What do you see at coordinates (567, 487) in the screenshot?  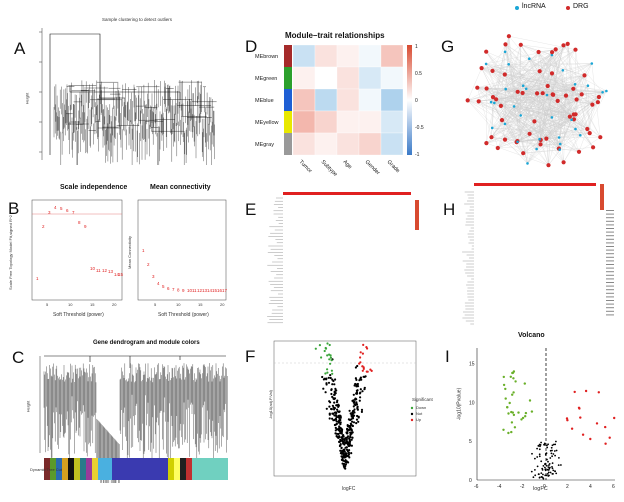 I see `x-tick-label: 2` at bounding box center [567, 487].